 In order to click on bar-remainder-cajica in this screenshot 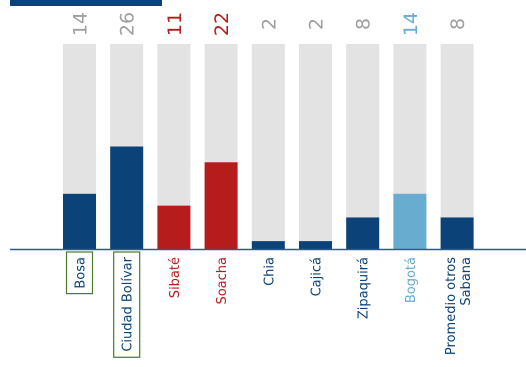, I will do `click(315, 146)`.